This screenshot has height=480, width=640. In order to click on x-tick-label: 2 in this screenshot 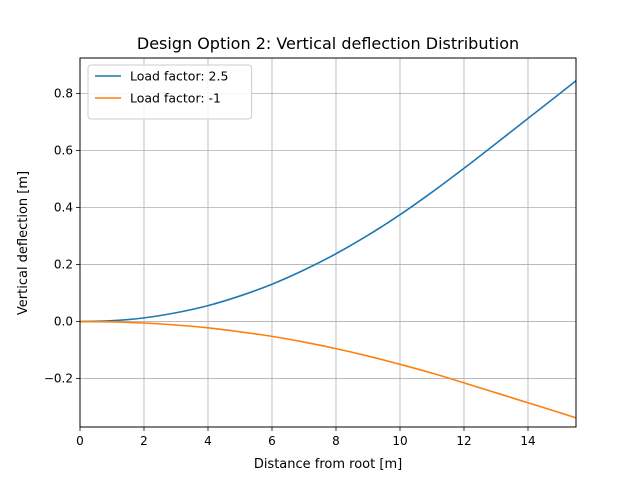, I will do `click(144, 441)`.